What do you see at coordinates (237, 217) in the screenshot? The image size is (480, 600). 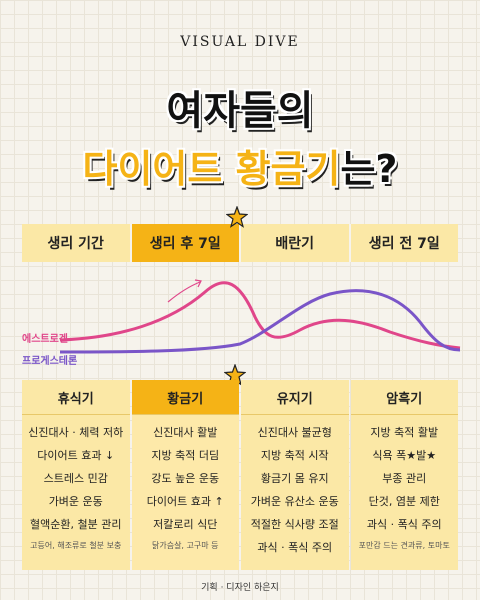 I see `star-icon` at bounding box center [237, 217].